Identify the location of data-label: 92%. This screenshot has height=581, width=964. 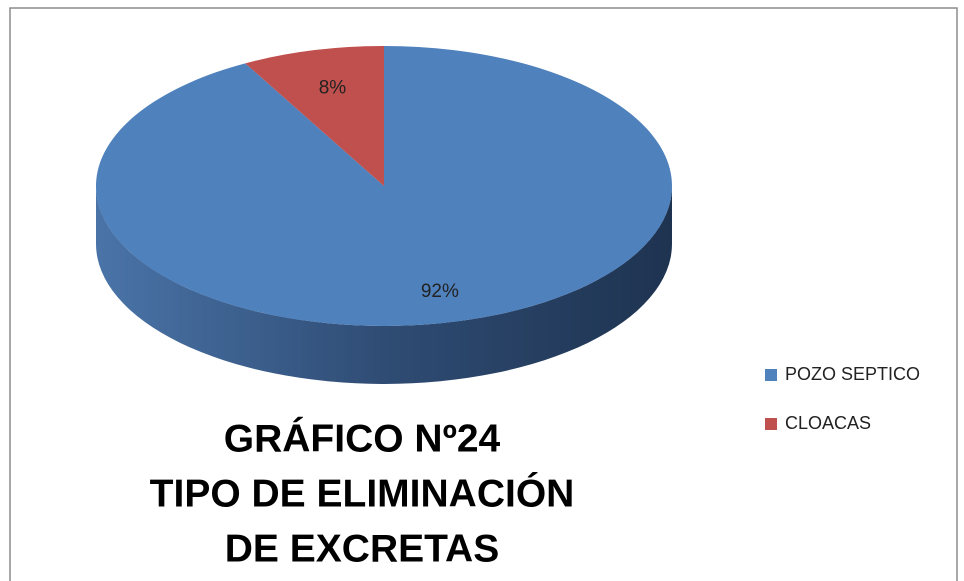
(440, 291).